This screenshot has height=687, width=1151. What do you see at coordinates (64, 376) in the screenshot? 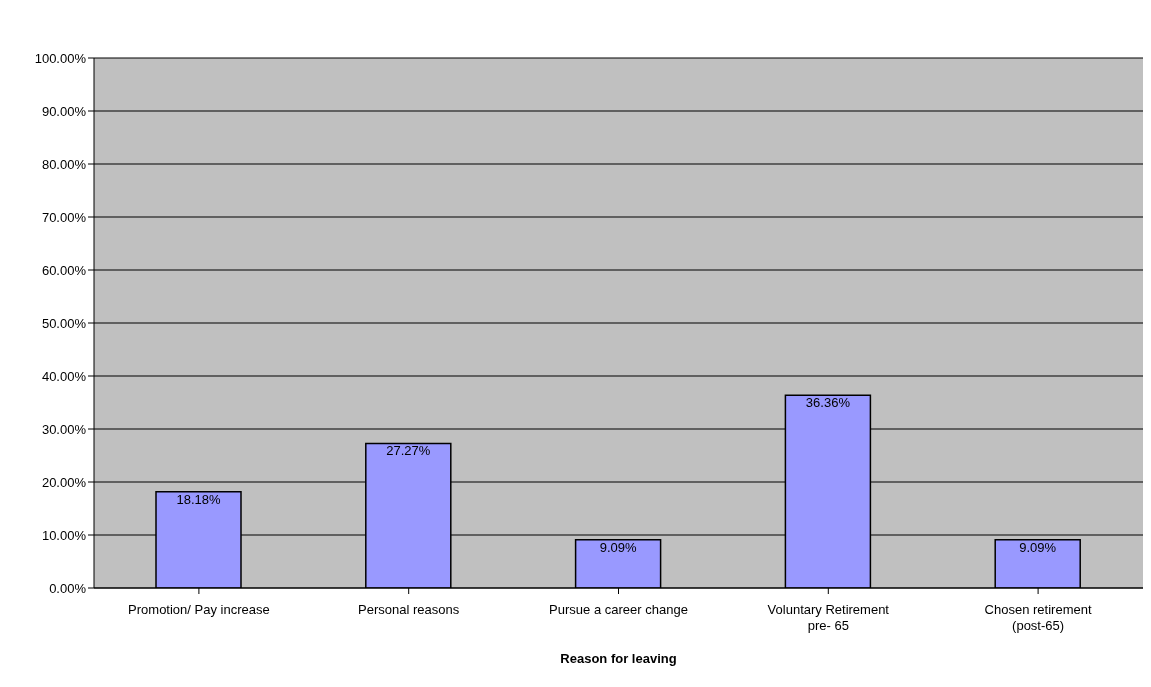
I see `y-tick-label: 40.00%` at bounding box center [64, 376].